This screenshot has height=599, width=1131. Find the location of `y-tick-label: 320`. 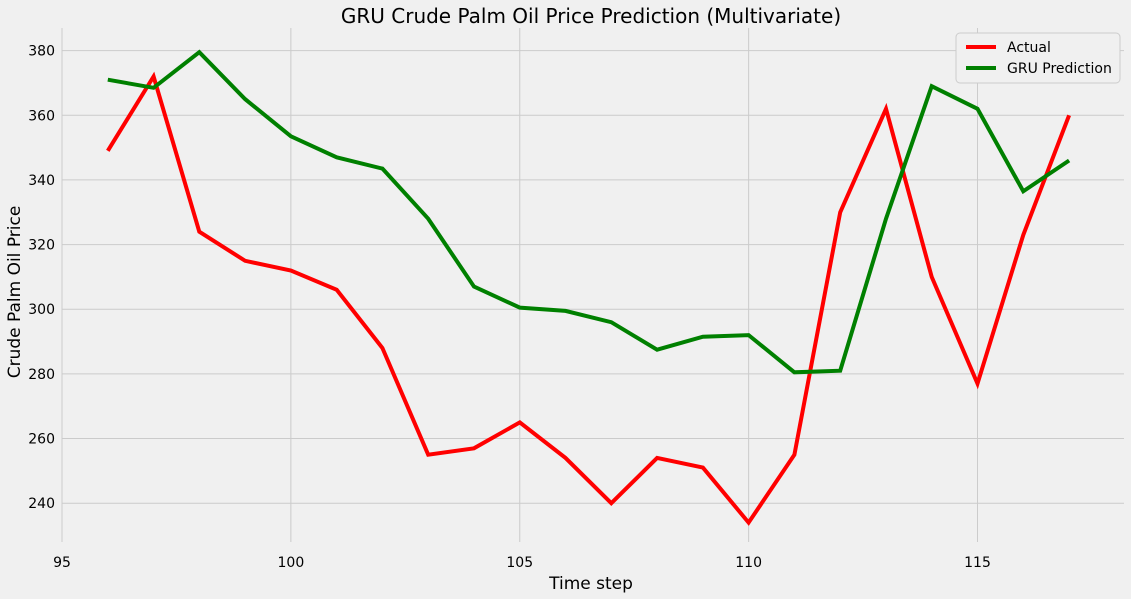

y-tick-label: 320 is located at coordinates (41, 246).